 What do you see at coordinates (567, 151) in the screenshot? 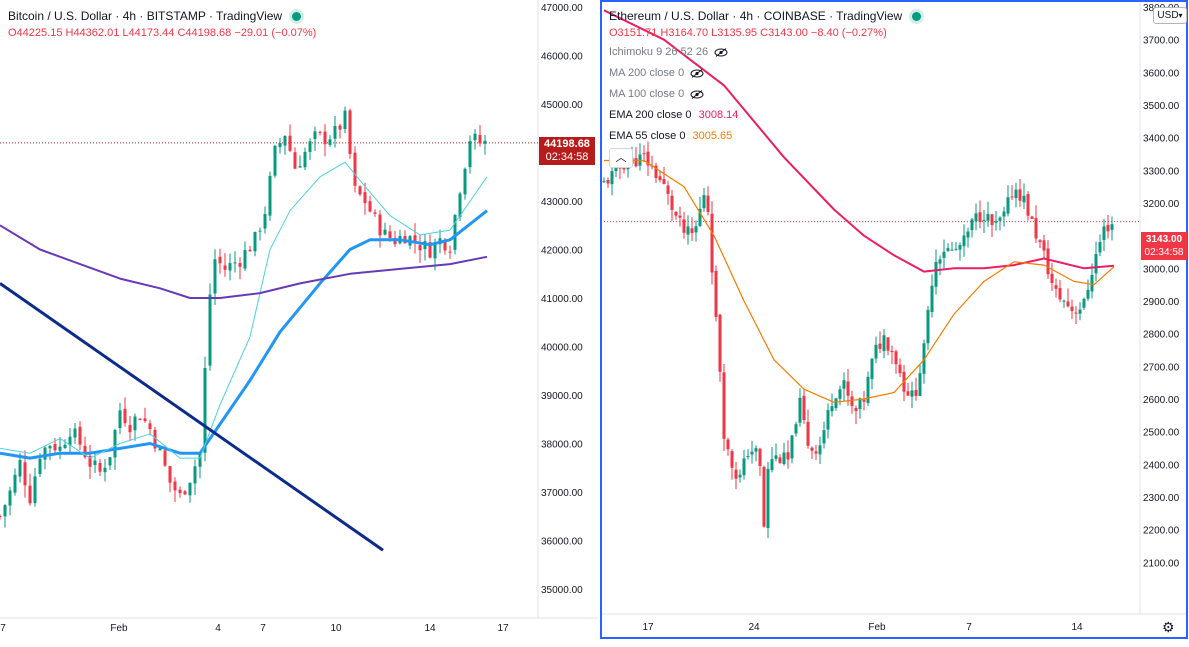
I see `btc-price-tag: 44198.68 02:34:58` at bounding box center [567, 151].